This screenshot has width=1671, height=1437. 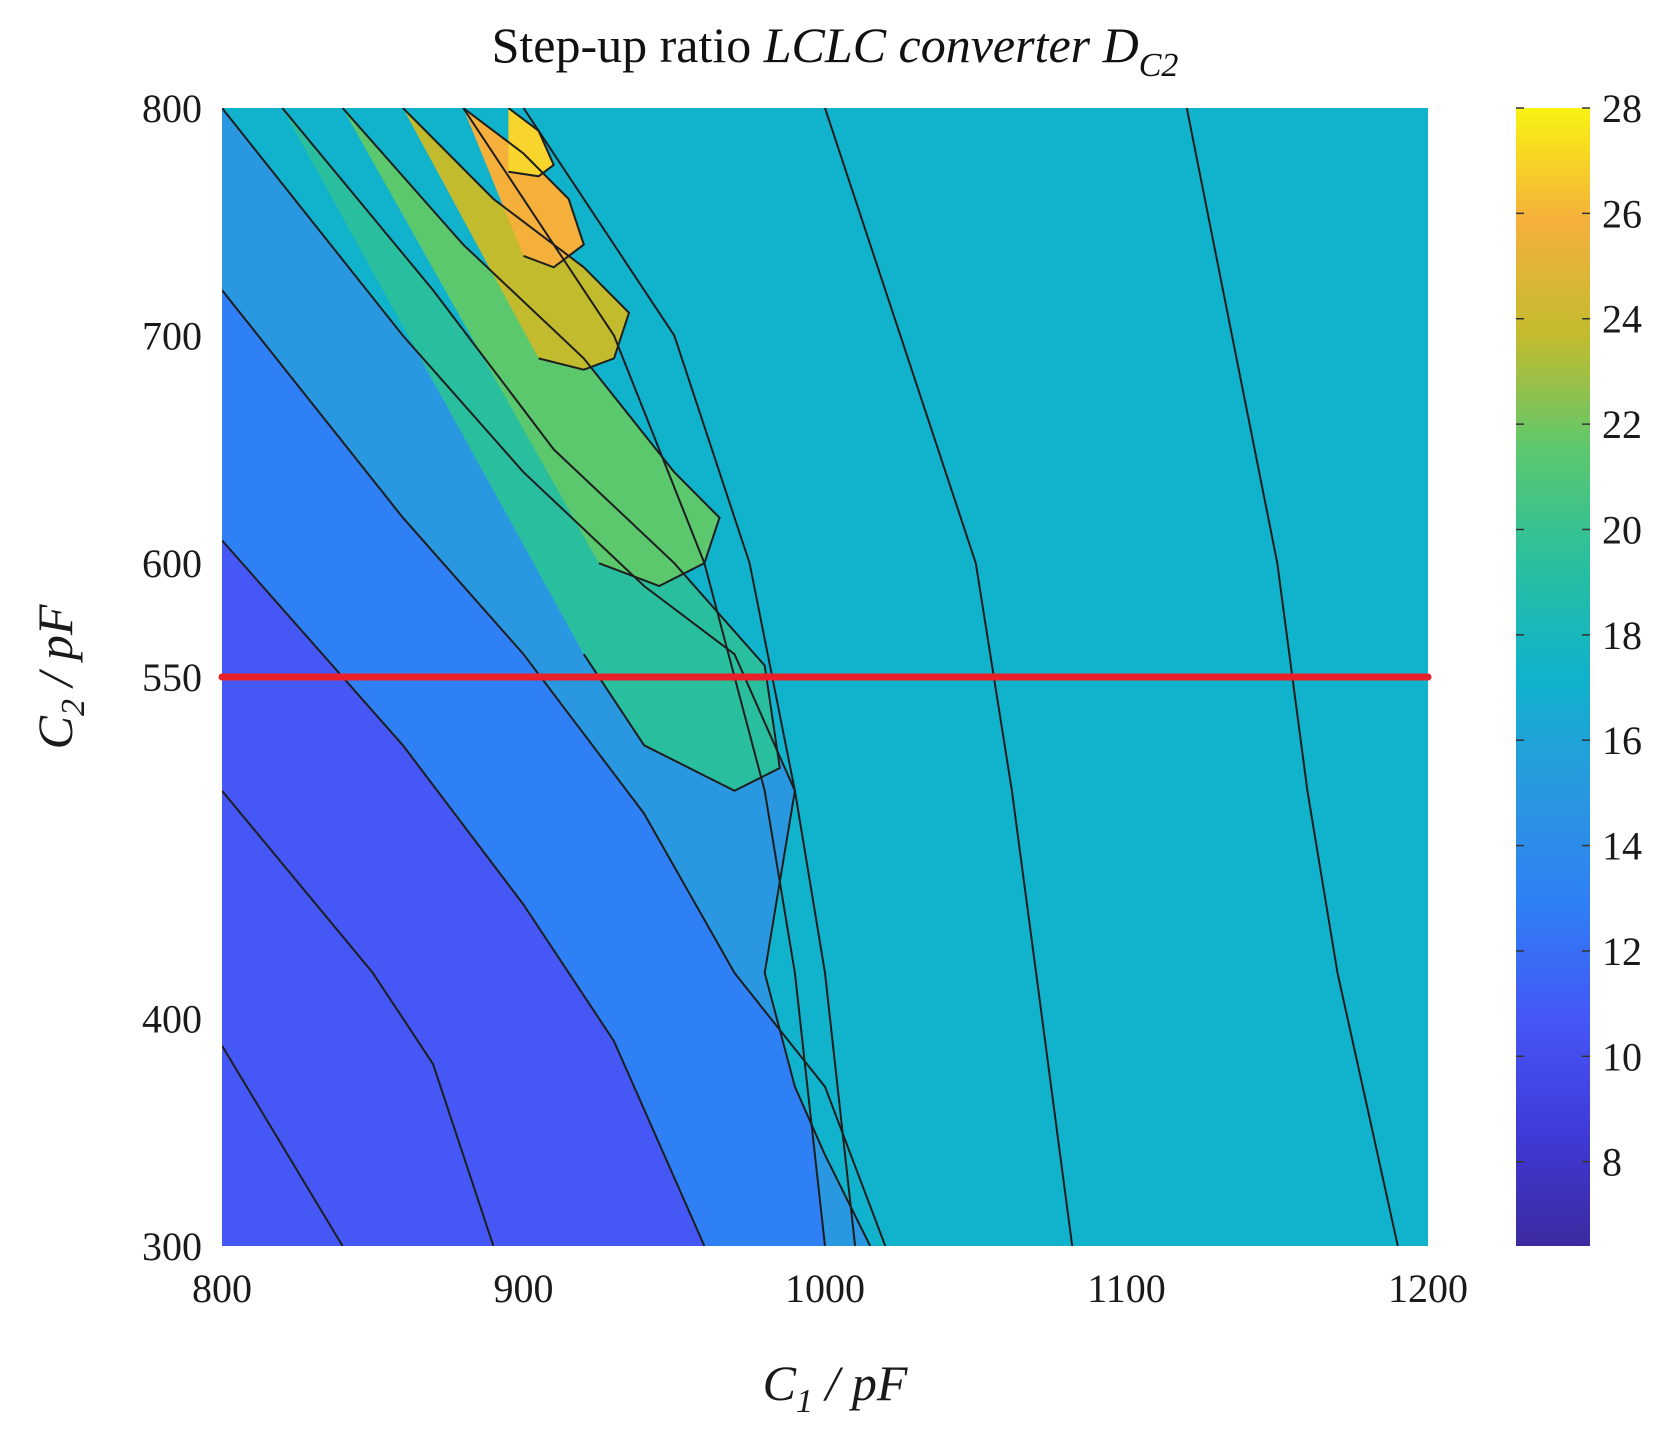 I want to click on colorbar-tick-label-20: 20, so click(x=1622, y=529).